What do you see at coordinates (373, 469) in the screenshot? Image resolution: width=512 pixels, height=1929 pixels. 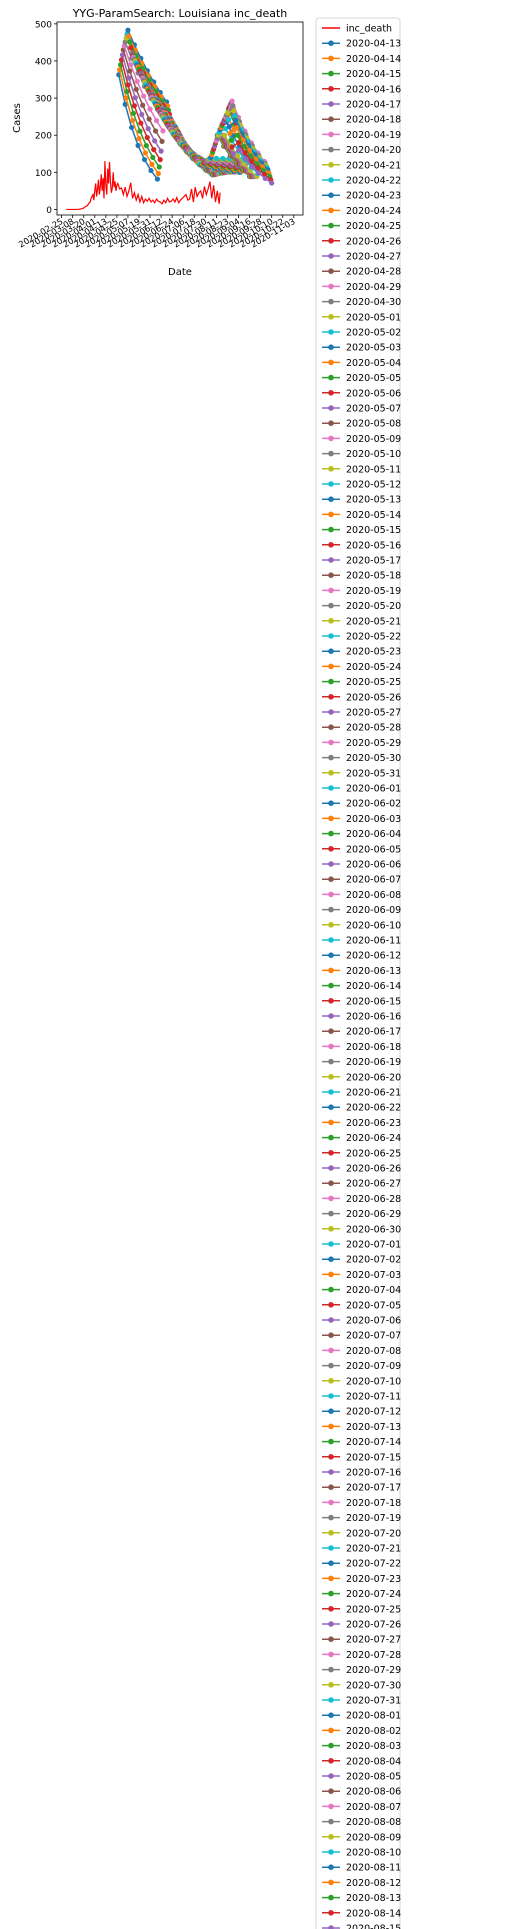 I see `legend-label-2020-05-11: 2020-05-11` at bounding box center [373, 469].